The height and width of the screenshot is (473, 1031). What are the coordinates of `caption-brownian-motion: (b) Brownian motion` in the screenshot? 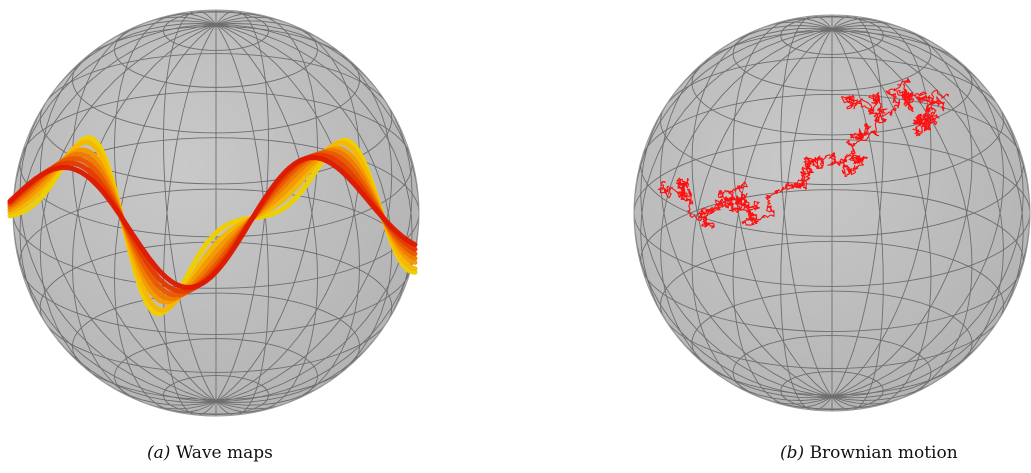 It's located at (869, 453).